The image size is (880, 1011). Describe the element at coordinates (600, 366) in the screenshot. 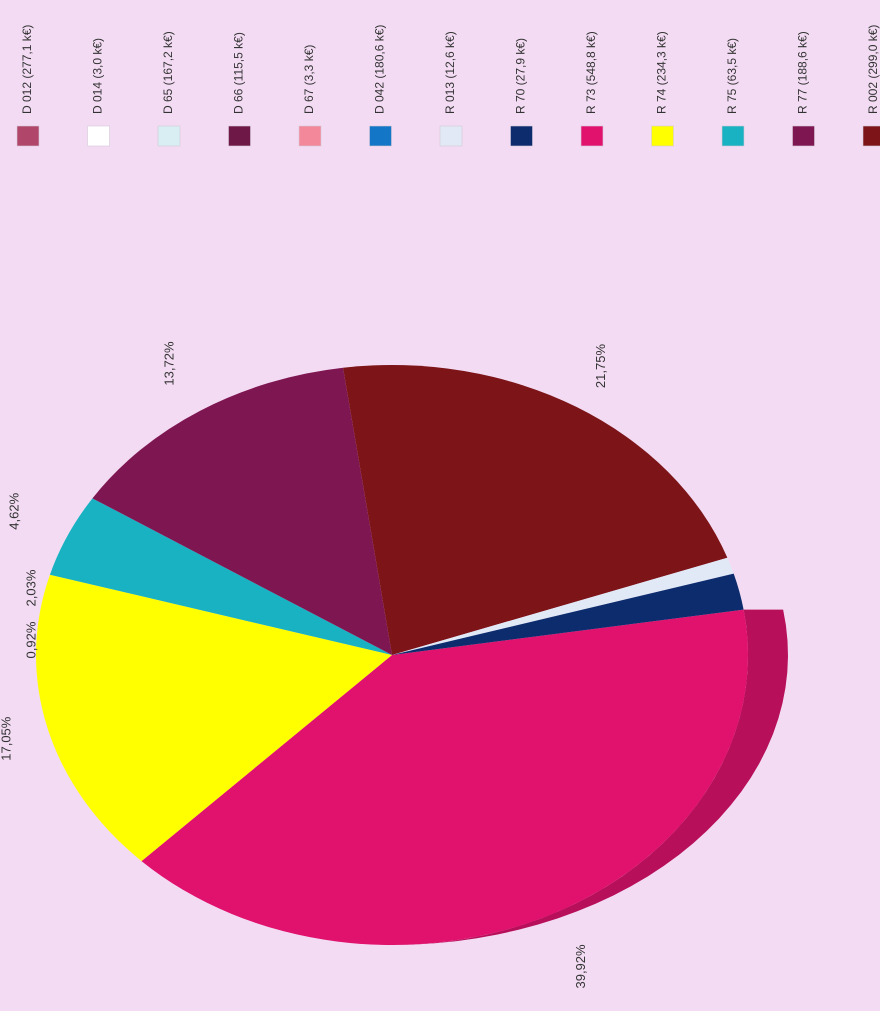

I see `slice-percent-label: 21,75%` at that location.